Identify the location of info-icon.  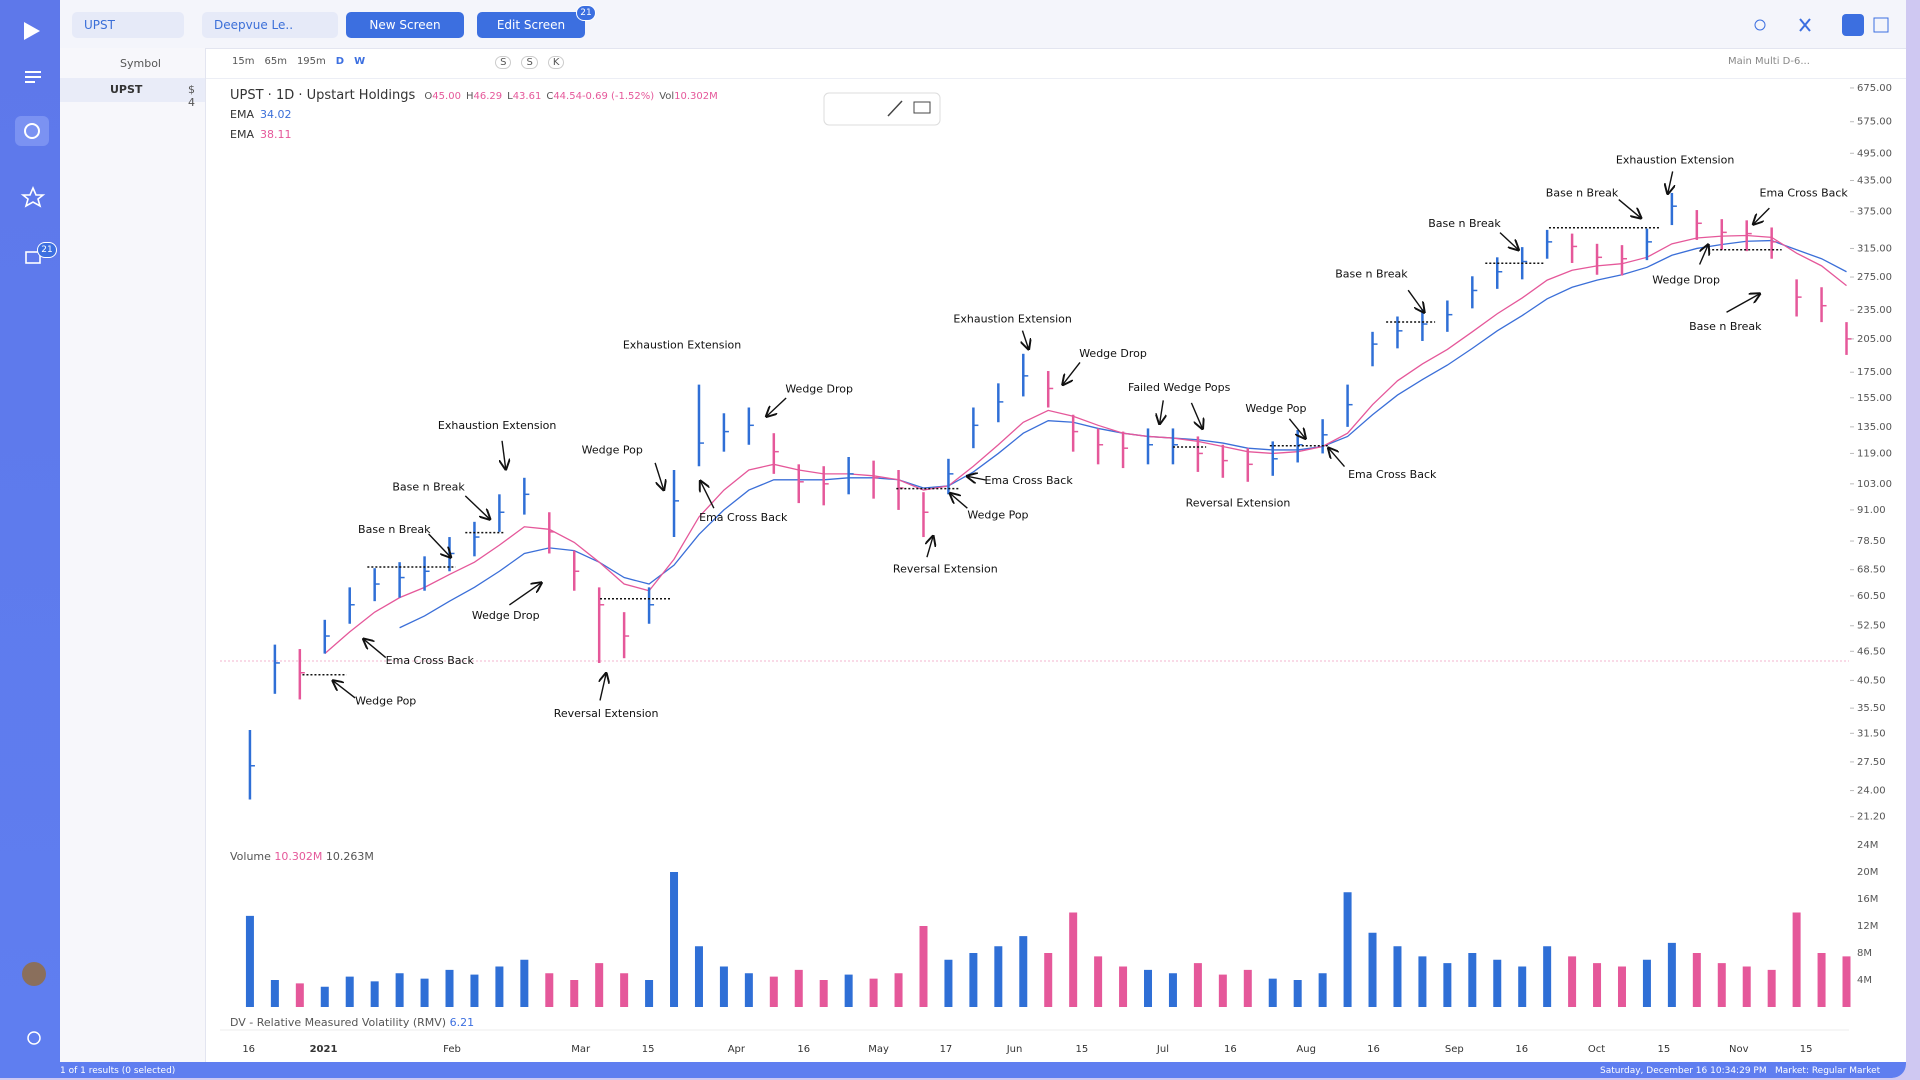
(34, 1038).